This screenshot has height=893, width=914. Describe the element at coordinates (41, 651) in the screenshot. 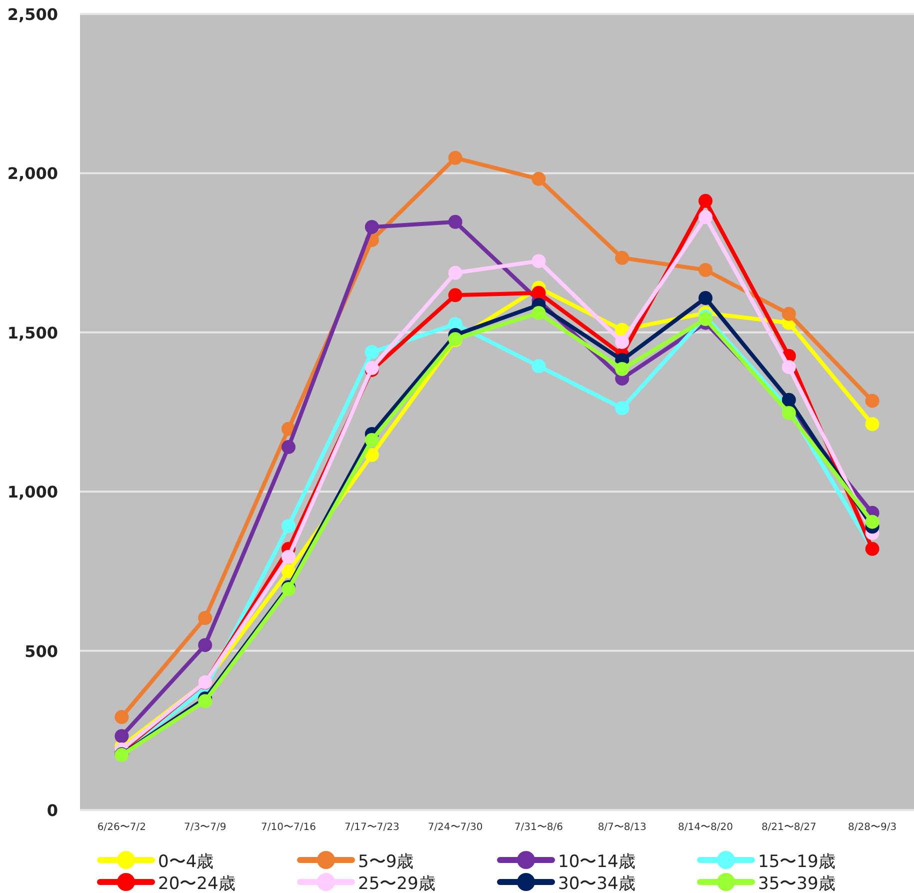

I see `y-tick-label: 500` at that location.